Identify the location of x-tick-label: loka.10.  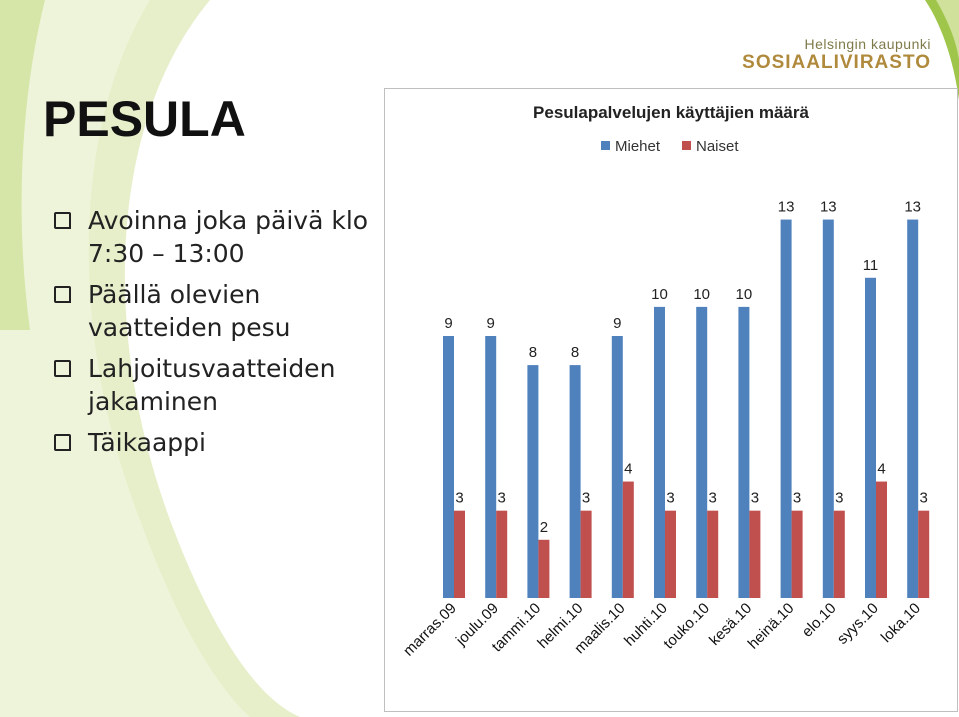
(901, 623).